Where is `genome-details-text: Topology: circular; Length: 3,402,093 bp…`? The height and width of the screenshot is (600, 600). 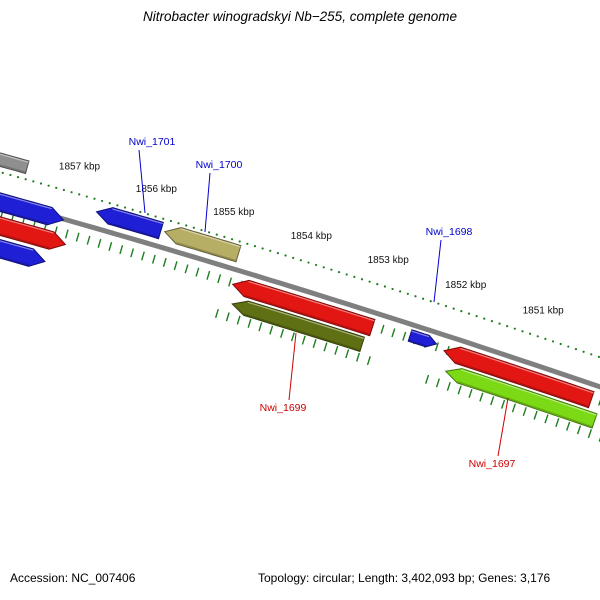
genome-details-text: Topology: circular; Length: 3,402,093 bp… is located at coordinates (404, 578).